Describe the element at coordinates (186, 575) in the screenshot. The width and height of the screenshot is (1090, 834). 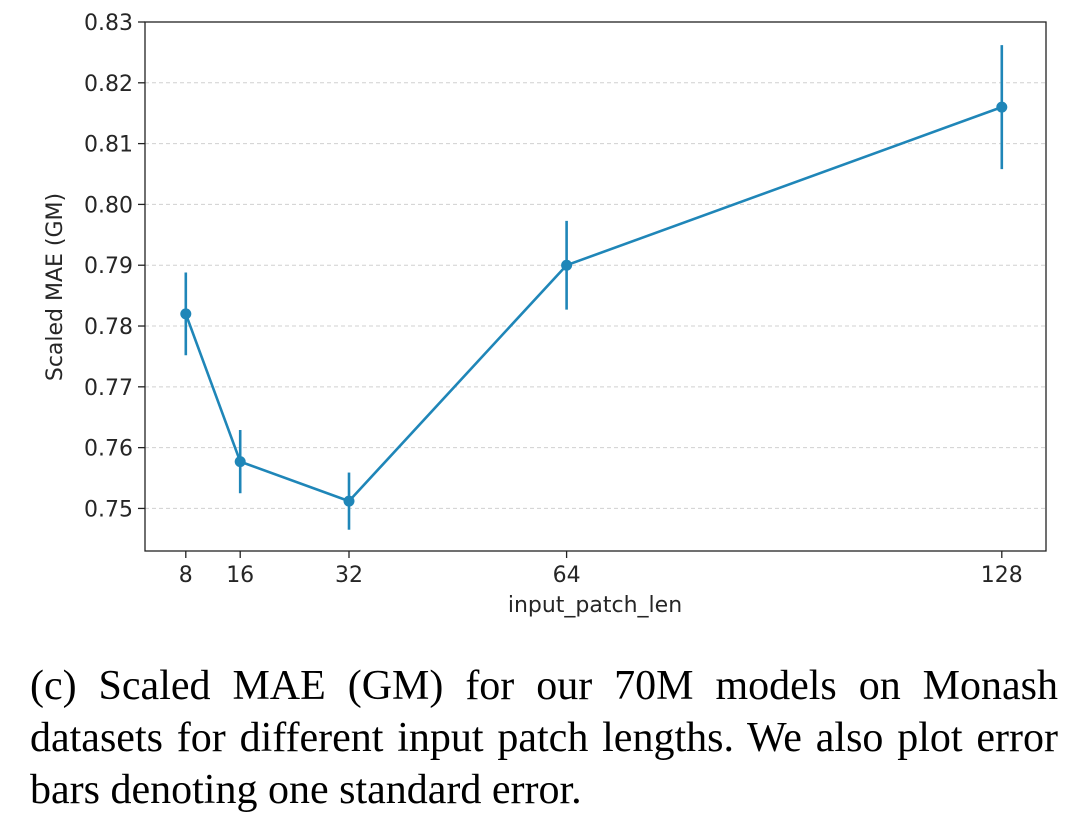
I see `x-tick-label-0: 8` at that location.